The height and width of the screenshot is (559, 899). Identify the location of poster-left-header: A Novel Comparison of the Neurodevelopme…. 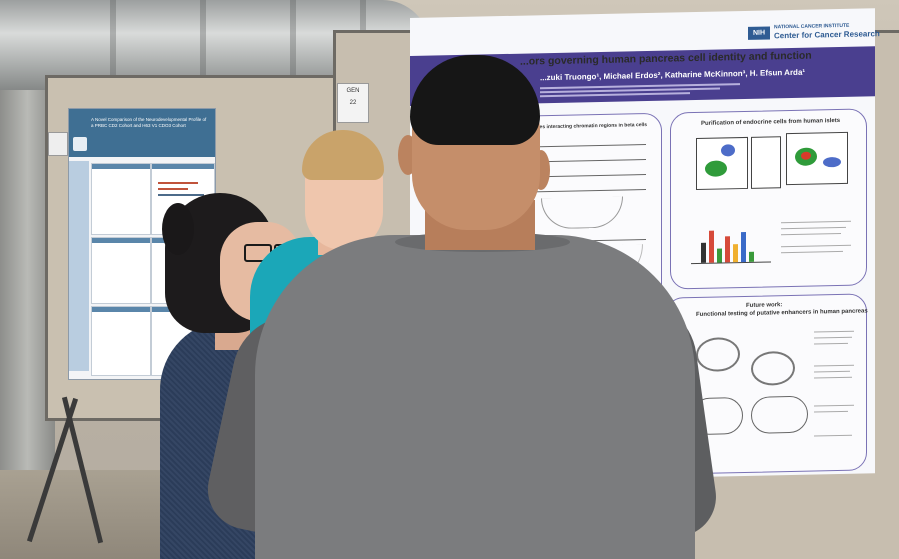
(142, 133).